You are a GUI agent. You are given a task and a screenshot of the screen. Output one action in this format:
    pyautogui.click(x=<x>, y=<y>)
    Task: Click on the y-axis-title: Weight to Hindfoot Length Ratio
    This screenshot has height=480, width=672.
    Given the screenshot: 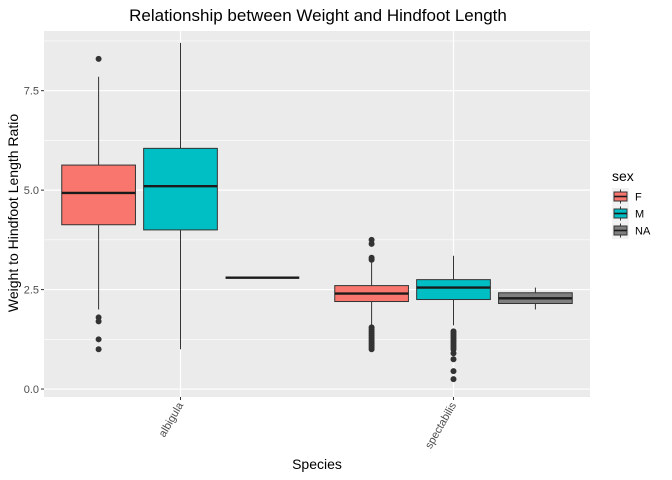 What is the action you would take?
    pyautogui.click(x=13, y=213)
    